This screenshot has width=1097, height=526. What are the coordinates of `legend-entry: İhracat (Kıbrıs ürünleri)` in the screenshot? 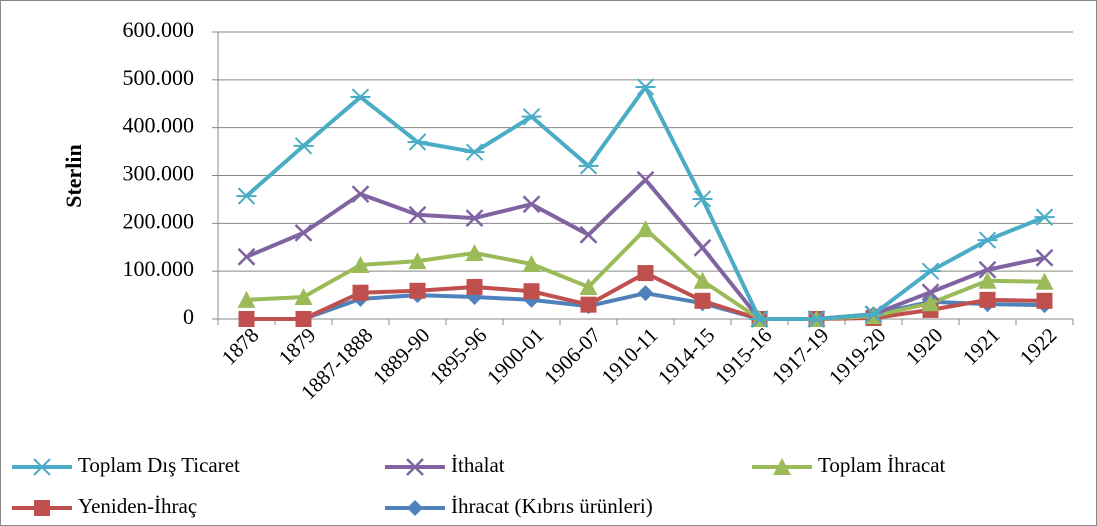 It's located at (519, 506).